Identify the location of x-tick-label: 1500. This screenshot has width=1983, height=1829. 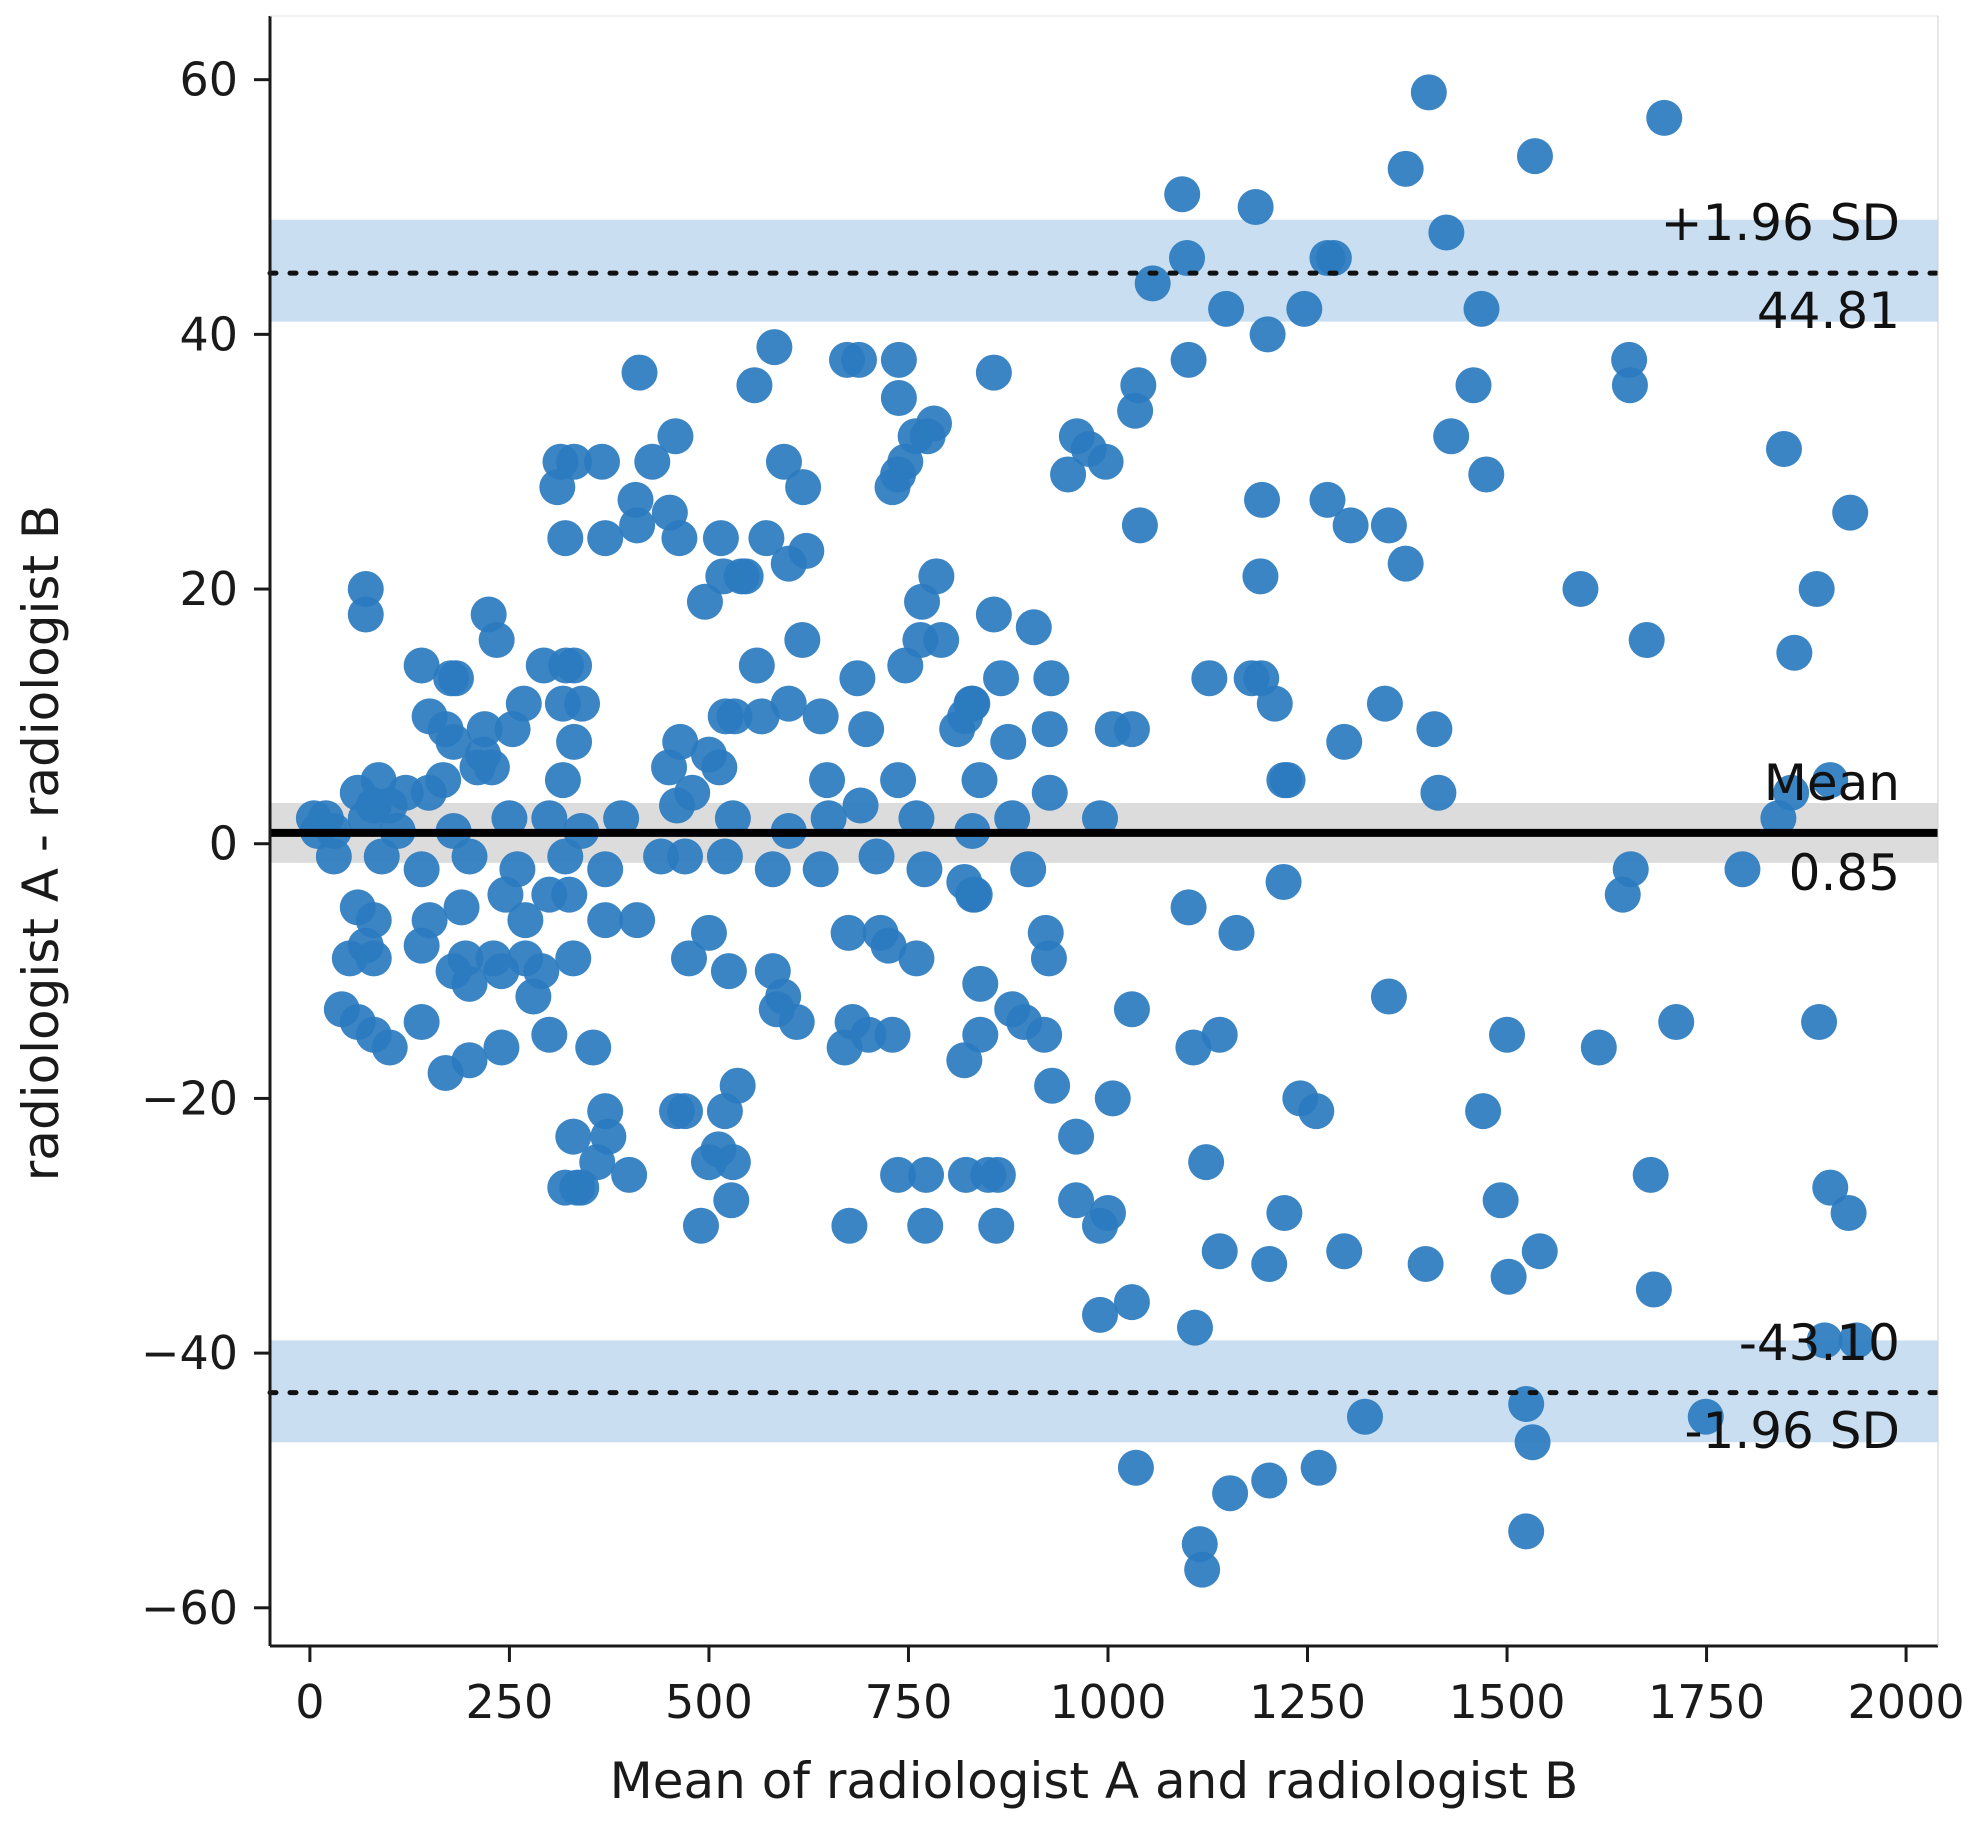
(1506, 1702).